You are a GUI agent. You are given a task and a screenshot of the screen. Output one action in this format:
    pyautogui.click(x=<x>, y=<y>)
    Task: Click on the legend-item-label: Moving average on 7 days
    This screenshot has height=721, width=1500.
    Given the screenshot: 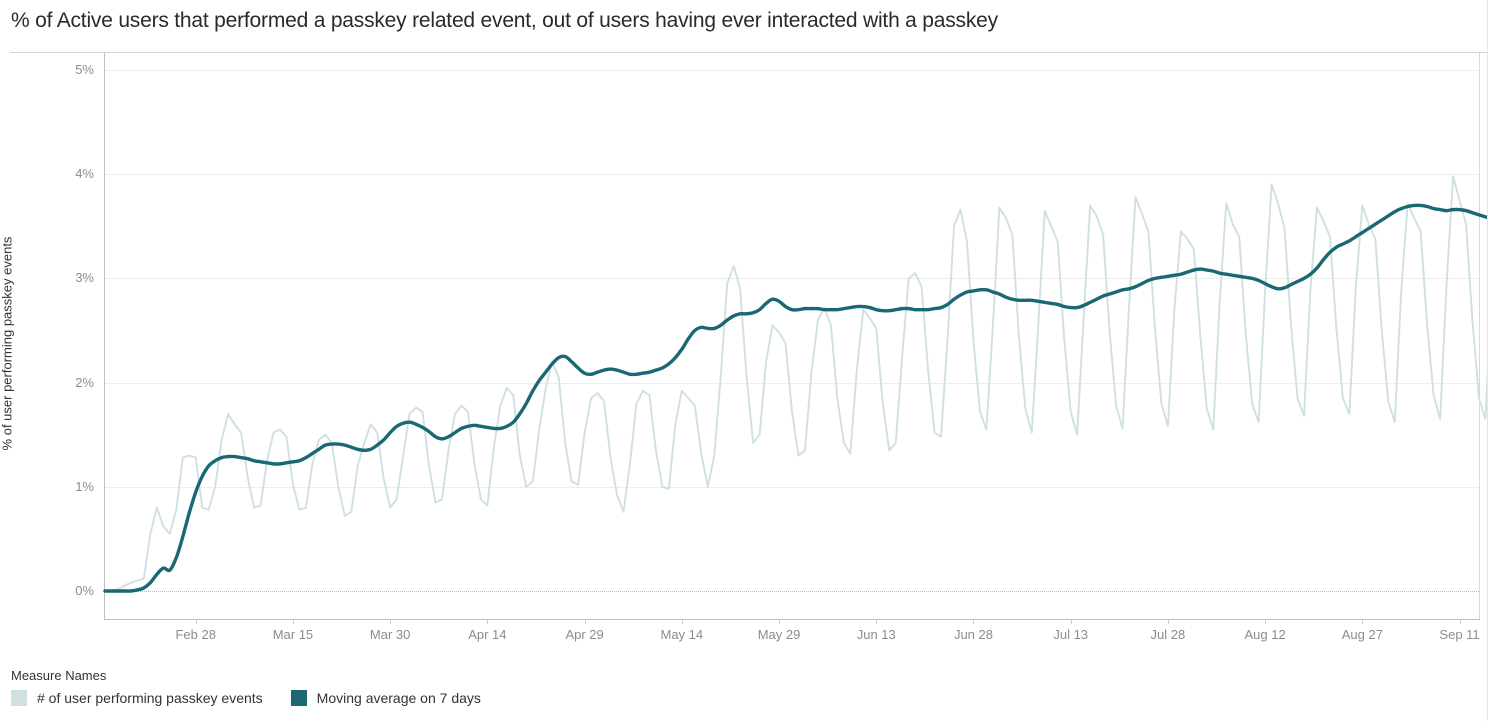 What is the action you would take?
    pyautogui.click(x=398, y=698)
    